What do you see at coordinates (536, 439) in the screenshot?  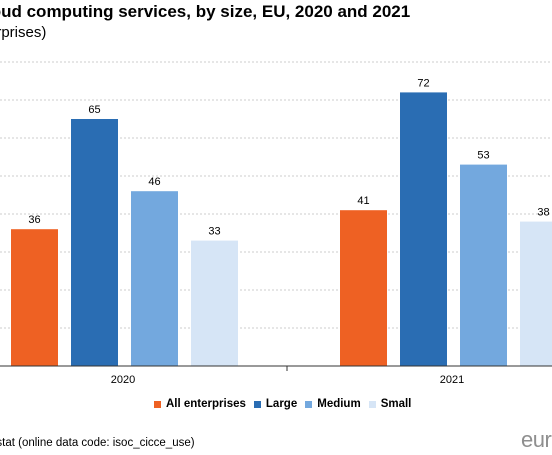 I see `eurostat-logo: euro` at bounding box center [536, 439].